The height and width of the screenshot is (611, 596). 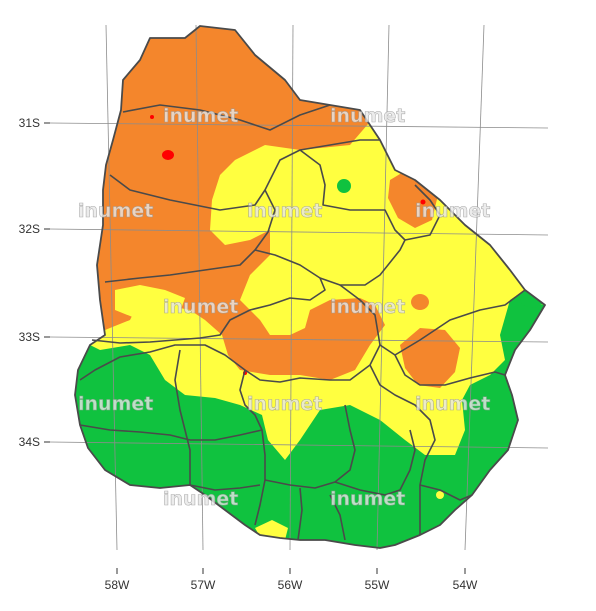 I want to click on orange-spot-east, so click(x=420, y=302).